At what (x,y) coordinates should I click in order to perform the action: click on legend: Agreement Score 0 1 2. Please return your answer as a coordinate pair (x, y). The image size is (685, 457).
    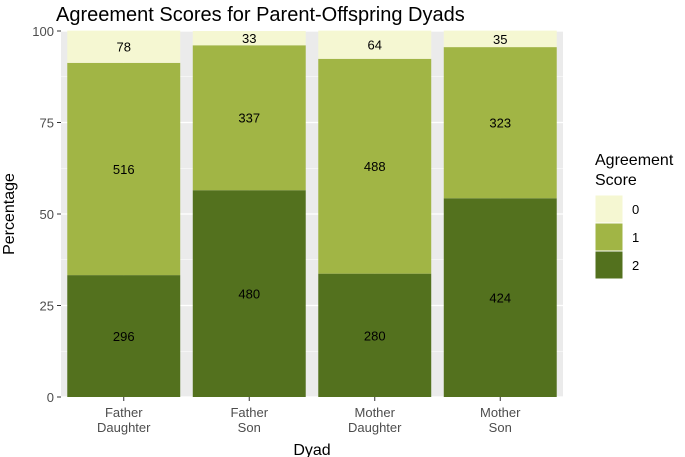
    Looking at the image, I should click on (634, 216).